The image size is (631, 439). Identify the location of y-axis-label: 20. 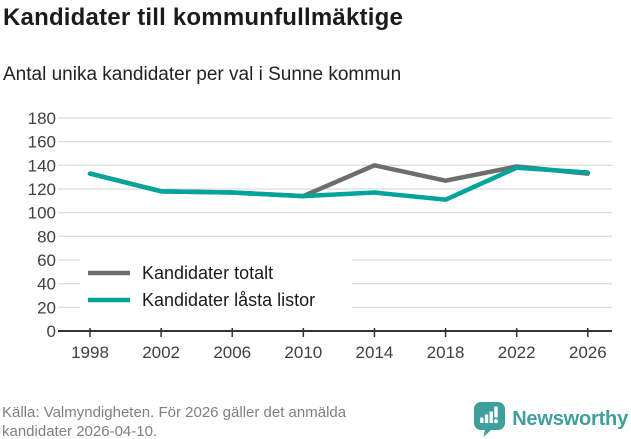
(46, 307).